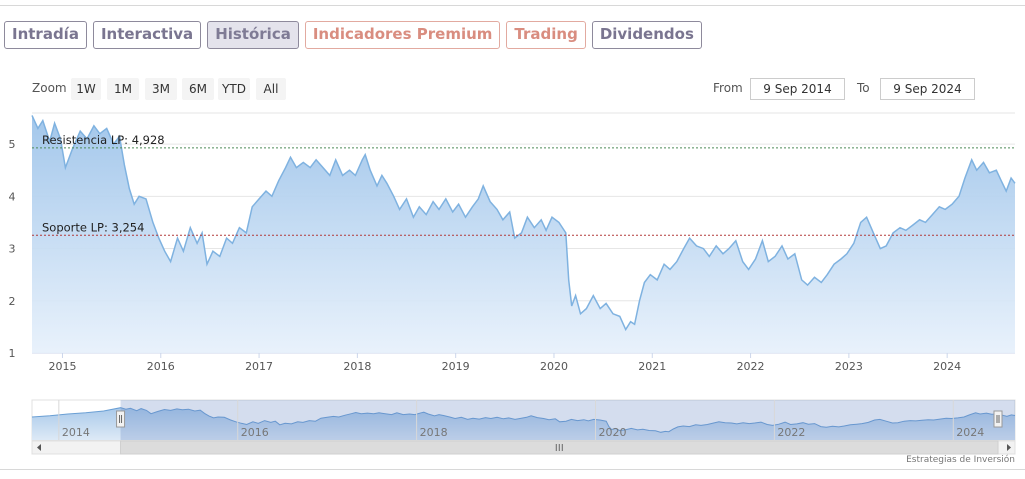 The width and height of the screenshot is (1025, 479). What do you see at coordinates (523, 362) in the screenshot?
I see `x-axis: 2015 2016 2017 2018 2019 2020 2021 2022 2023 2024` at bounding box center [523, 362].